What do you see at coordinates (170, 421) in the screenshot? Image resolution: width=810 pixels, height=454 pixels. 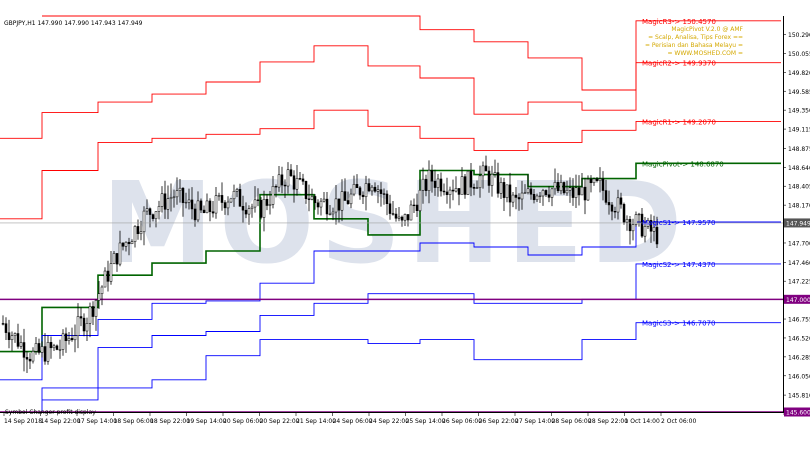 I see `x-tick-label: 18 Sep 22:00` at bounding box center [170, 421].